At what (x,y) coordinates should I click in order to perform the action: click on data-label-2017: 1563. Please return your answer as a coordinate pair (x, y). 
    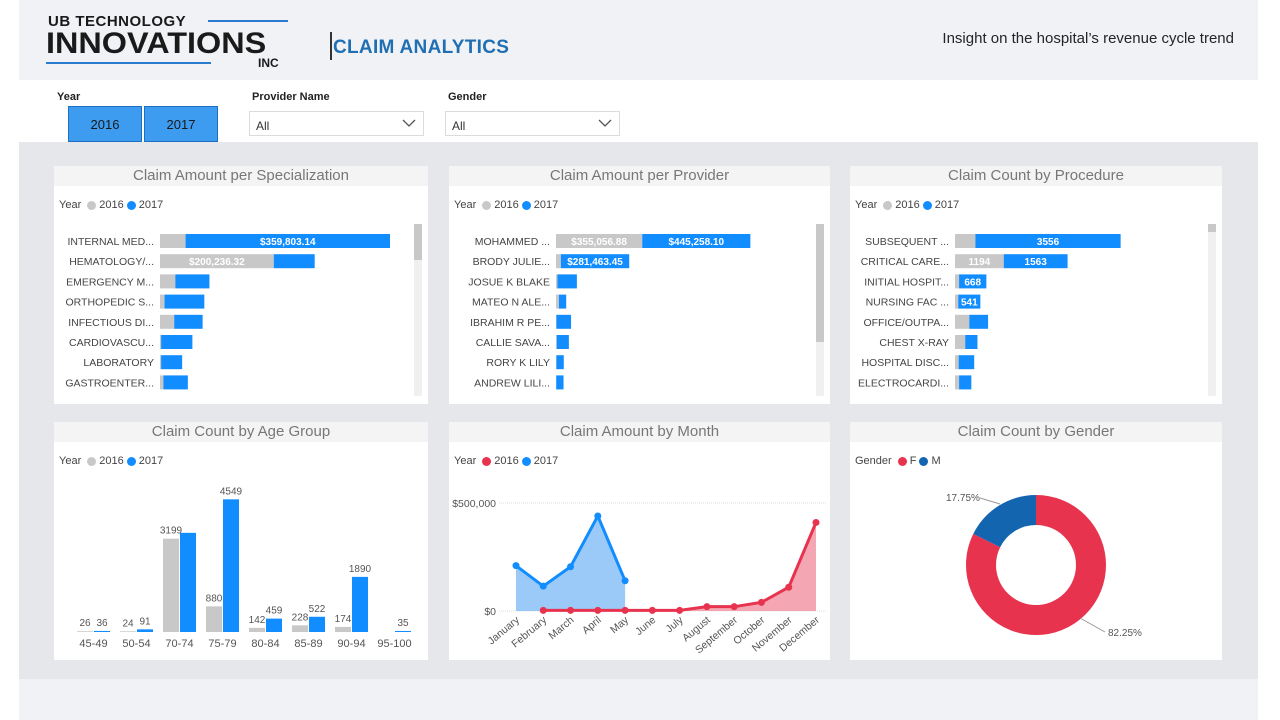
    Looking at the image, I should click on (1036, 262).